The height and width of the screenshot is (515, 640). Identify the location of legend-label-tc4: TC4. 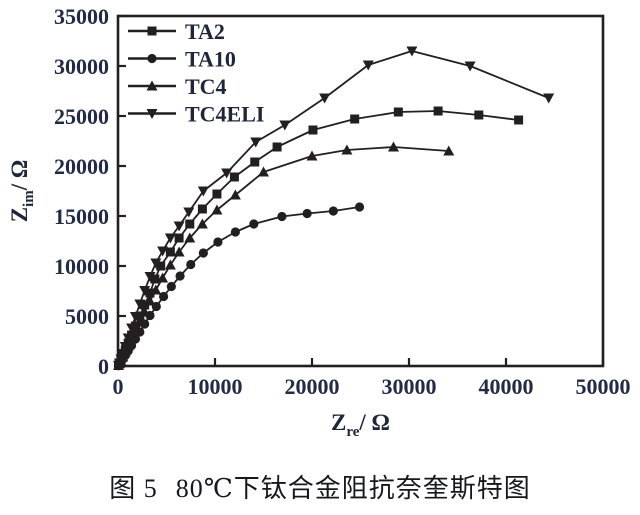
(206, 86).